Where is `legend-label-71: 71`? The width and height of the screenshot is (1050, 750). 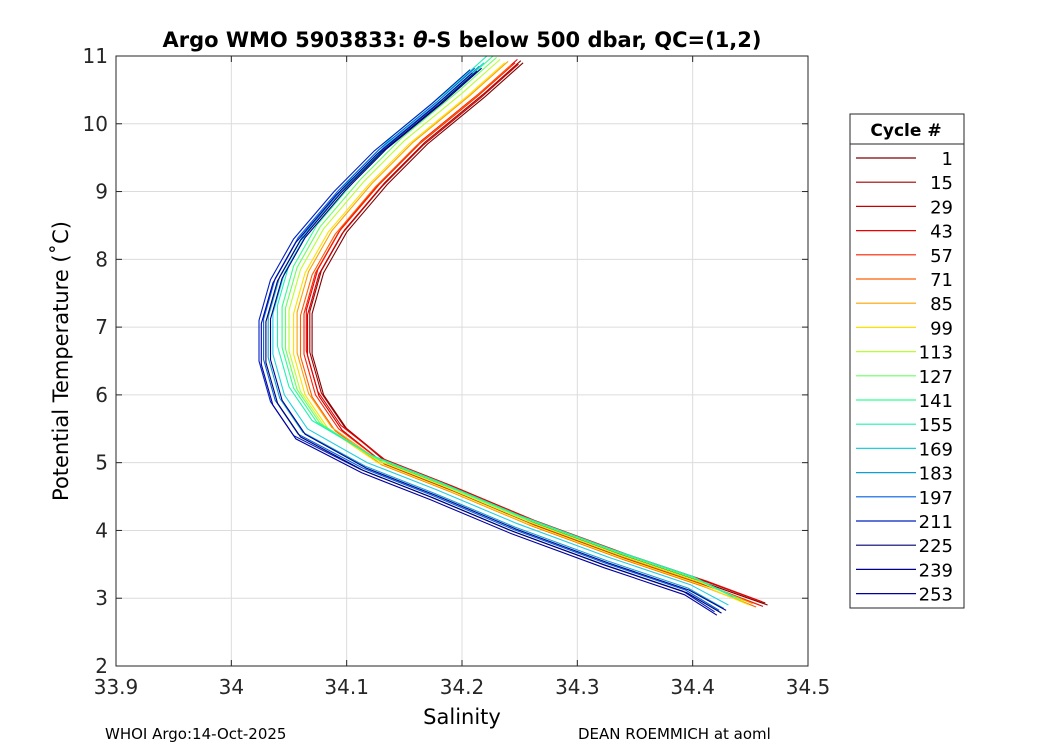
legend-label-71: 71 is located at coordinates (941, 280).